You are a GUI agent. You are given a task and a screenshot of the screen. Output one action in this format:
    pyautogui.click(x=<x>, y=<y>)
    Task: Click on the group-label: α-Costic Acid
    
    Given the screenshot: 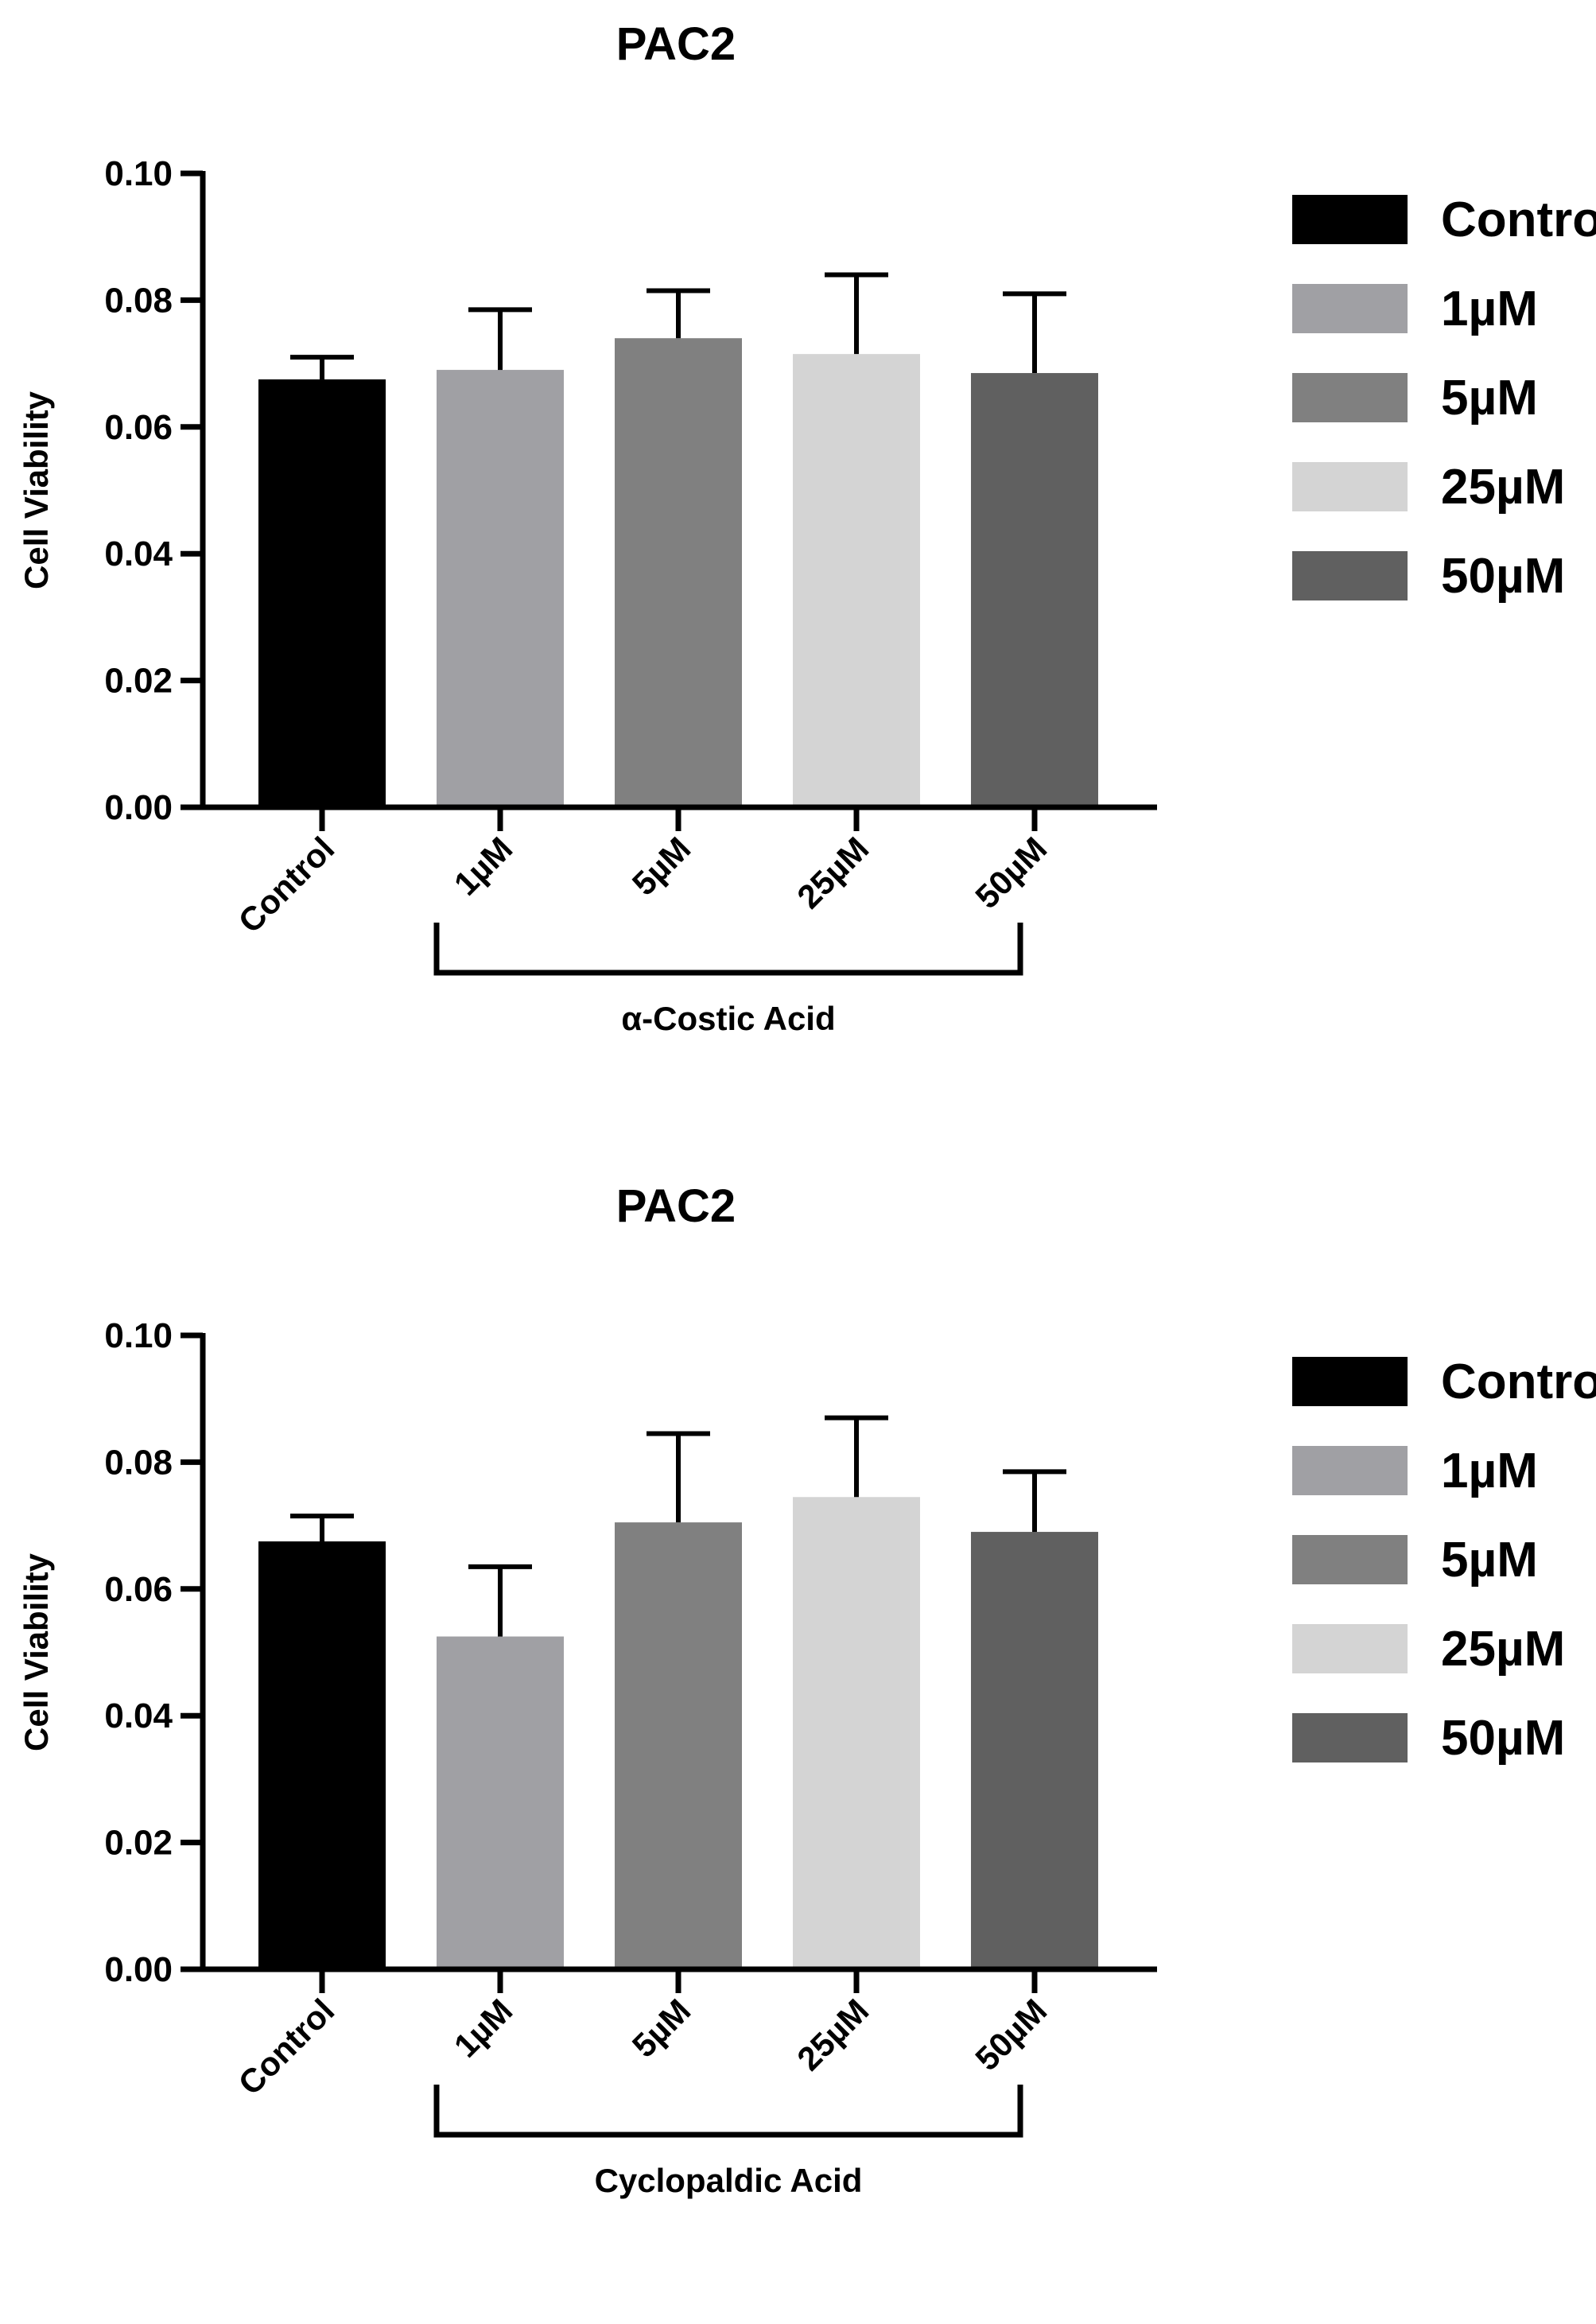 What is the action you would take?
    pyautogui.click(x=728, y=1018)
    